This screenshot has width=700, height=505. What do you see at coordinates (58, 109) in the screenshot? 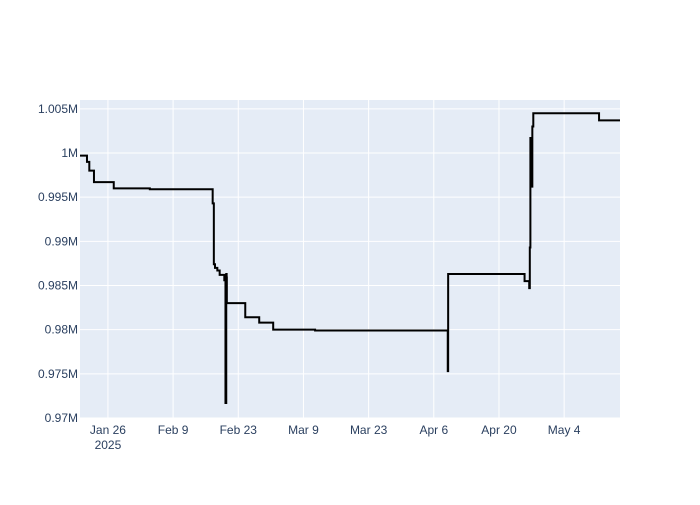
I see `y-tick-label: 1.005M` at bounding box center [58, 109].